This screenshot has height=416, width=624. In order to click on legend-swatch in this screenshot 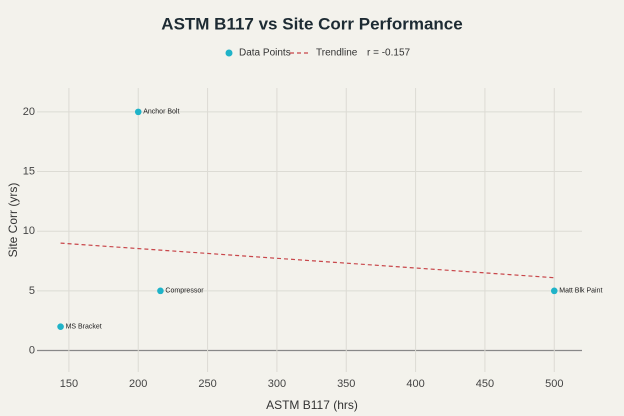, I will do `click(229, 53)`.